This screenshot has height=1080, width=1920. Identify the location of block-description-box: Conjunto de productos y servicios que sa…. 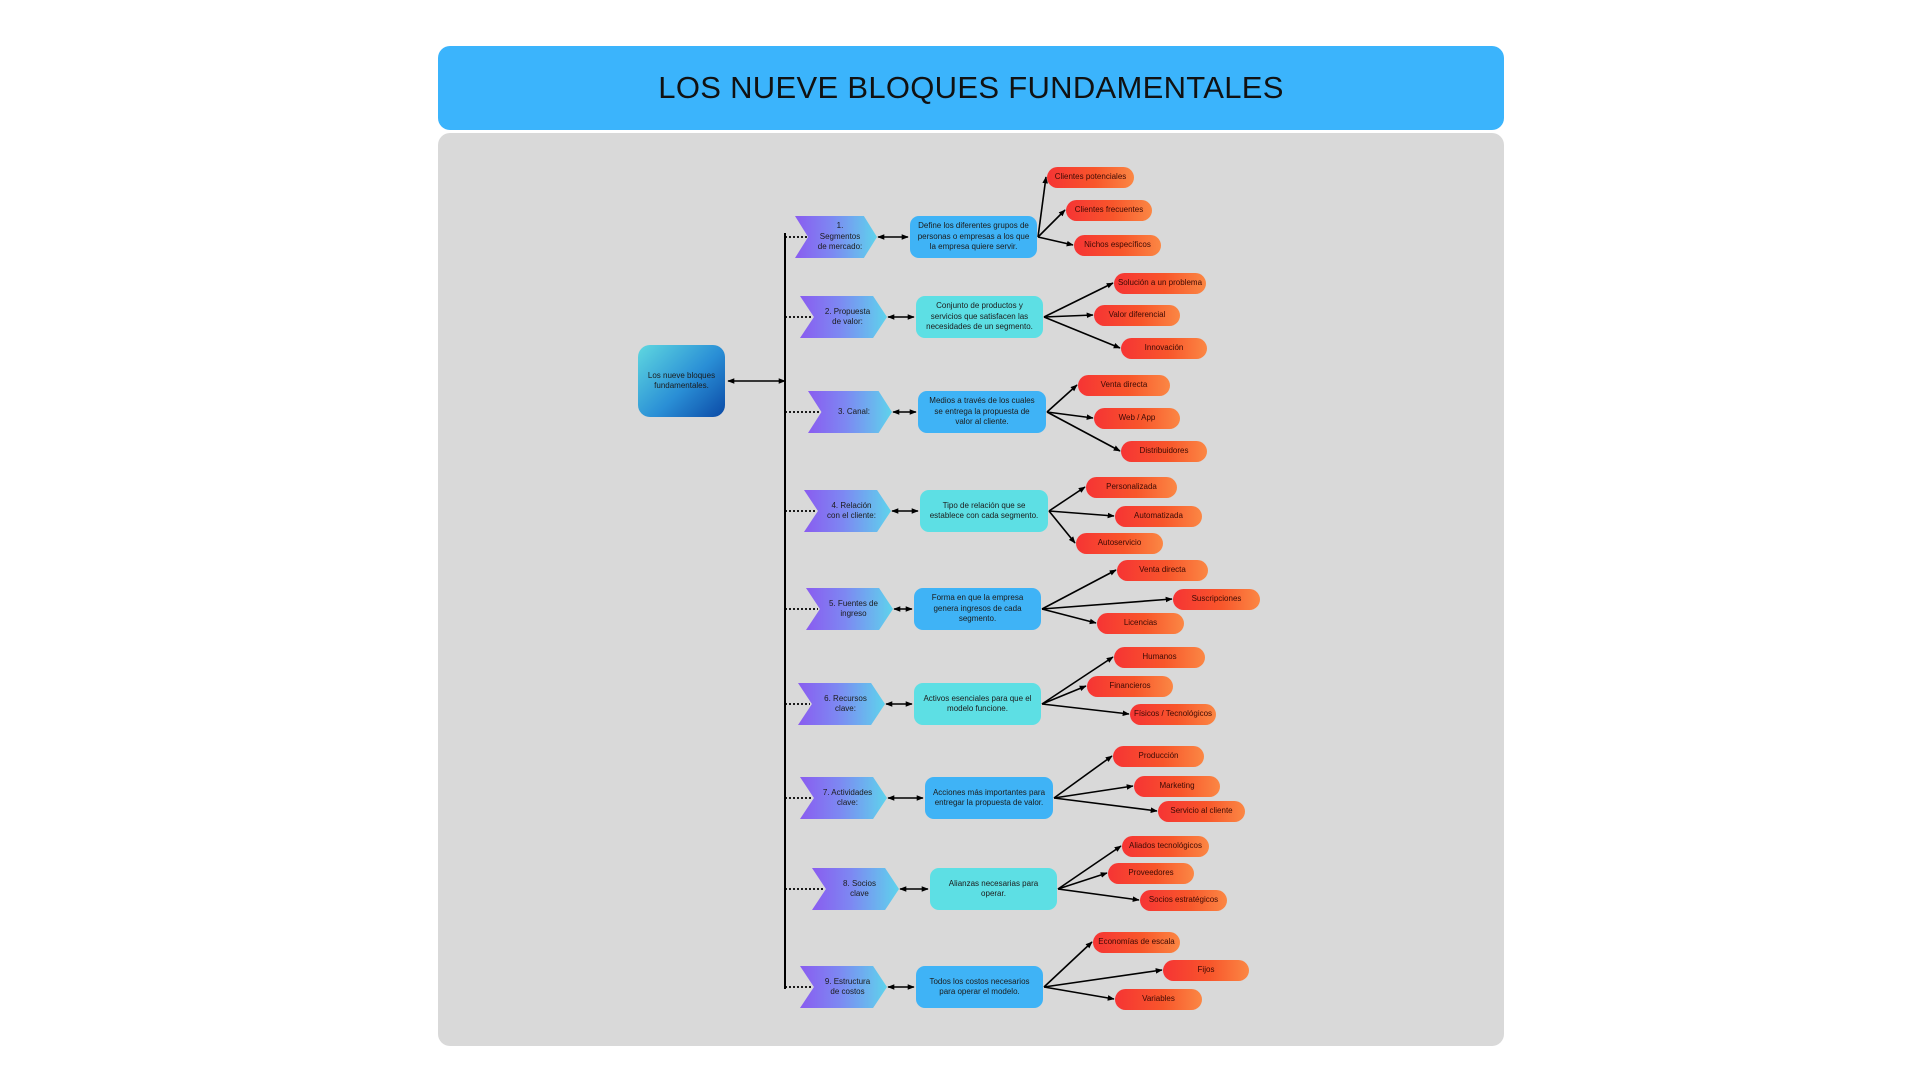
(979, 317).